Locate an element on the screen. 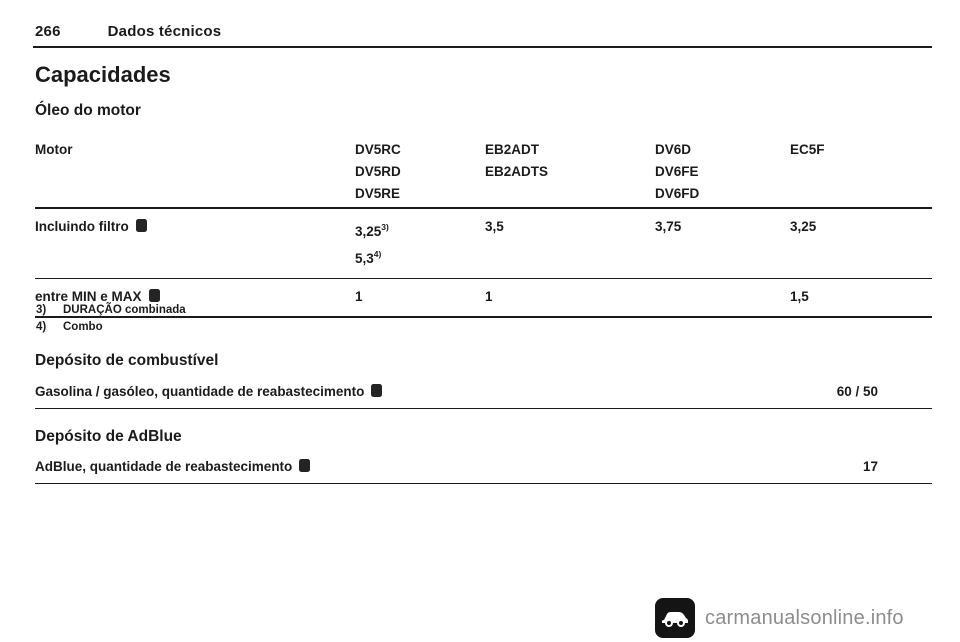 This screenshot has height=642, width=960. section-title: Capacidades is located at coordinates (103, 74).